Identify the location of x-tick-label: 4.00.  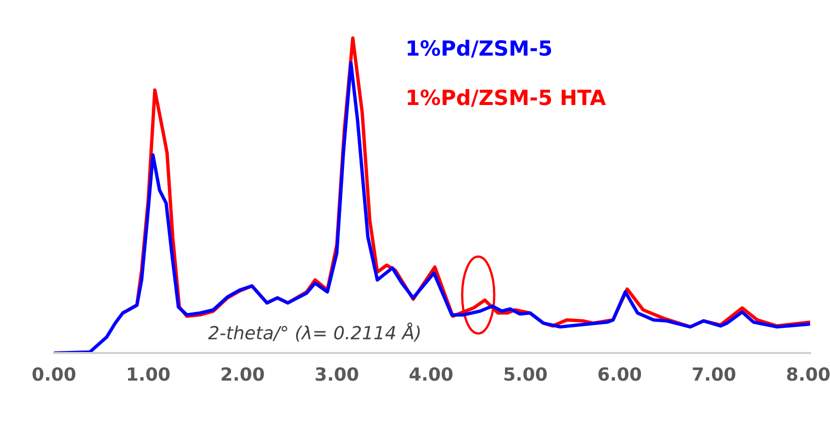
(431, 374).